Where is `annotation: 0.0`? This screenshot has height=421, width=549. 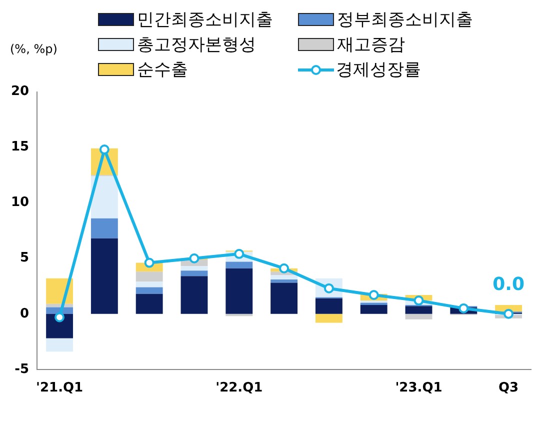
annotation: 0.0 is located at coordinates (508, 284).